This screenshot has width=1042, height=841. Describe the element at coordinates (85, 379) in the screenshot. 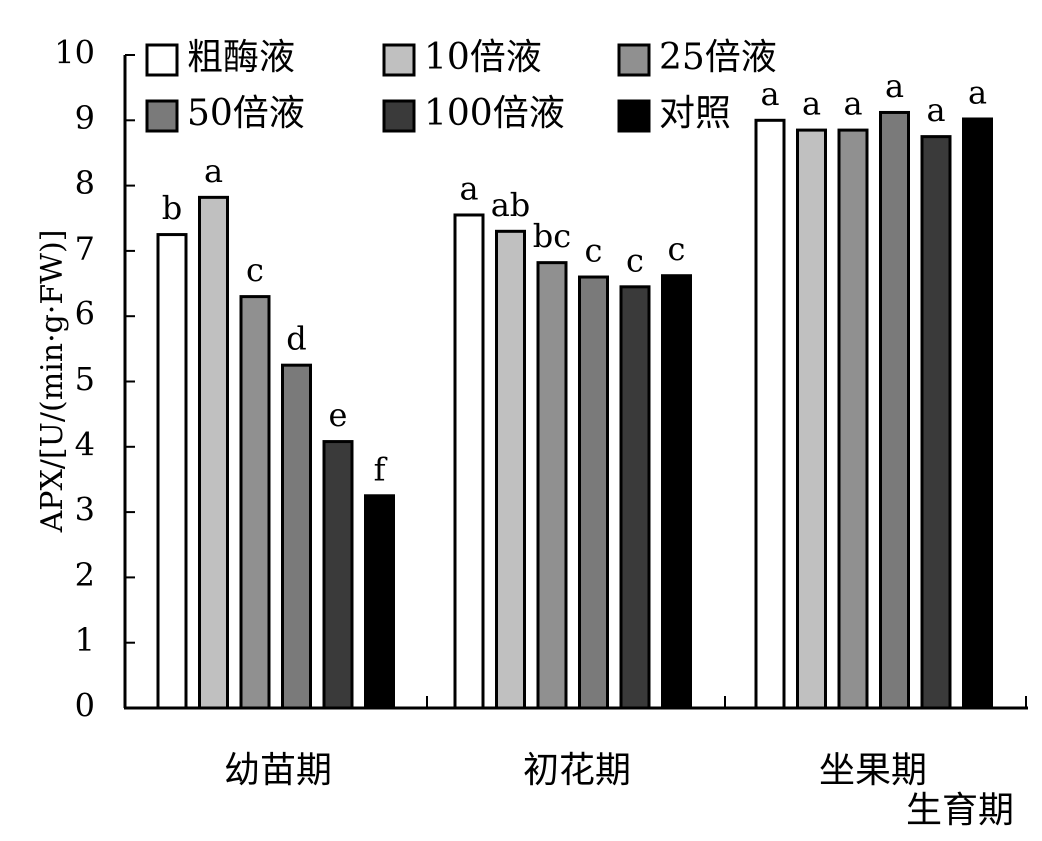

I see `y-tick-label: 5` at that location.